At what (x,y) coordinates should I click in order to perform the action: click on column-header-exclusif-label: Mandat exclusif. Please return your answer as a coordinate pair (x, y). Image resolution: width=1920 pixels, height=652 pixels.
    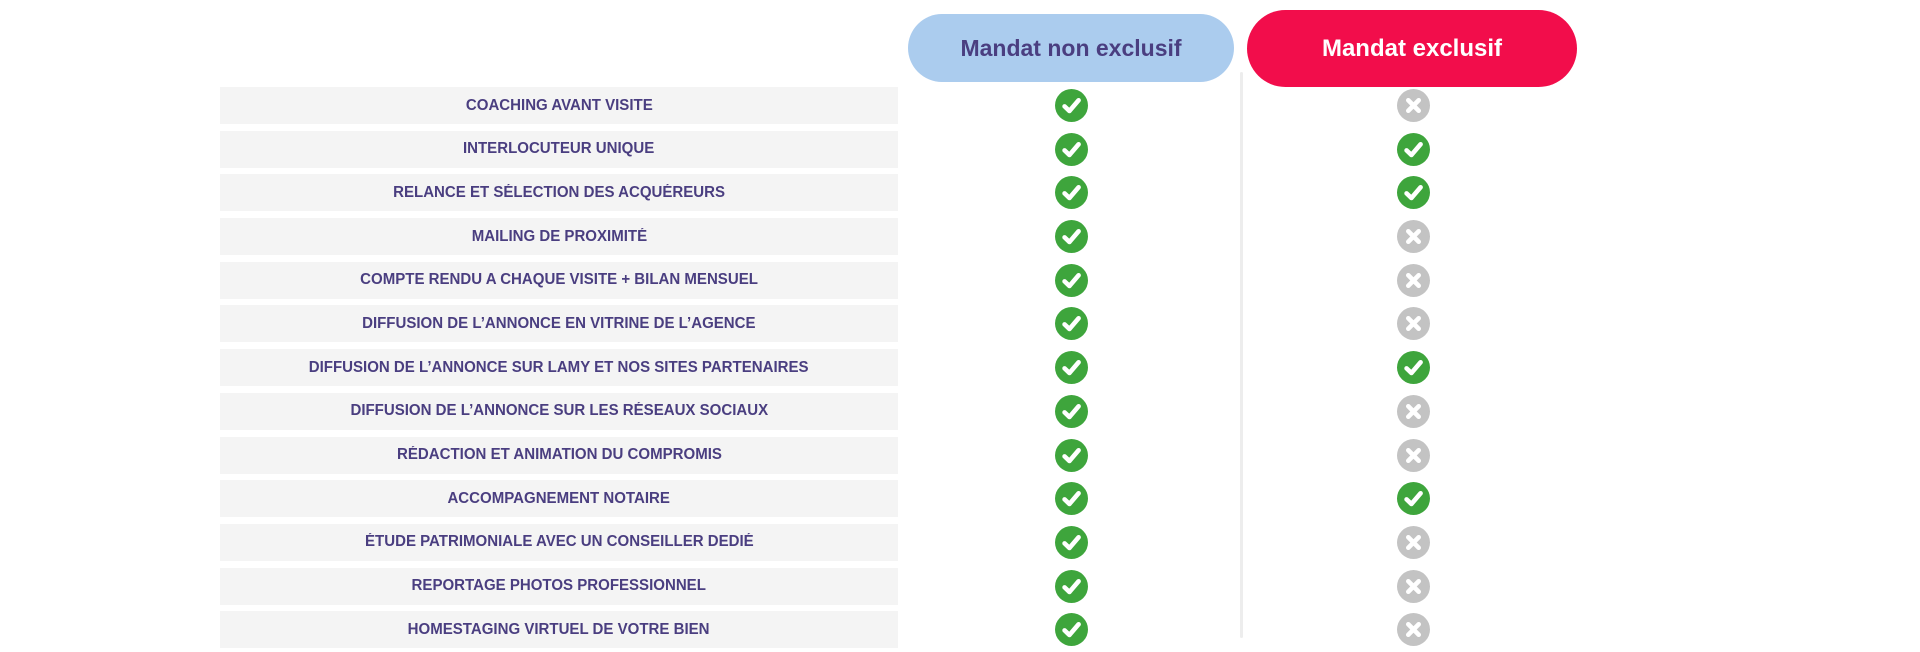
    Looking at the image, I should click on (1412, 48).